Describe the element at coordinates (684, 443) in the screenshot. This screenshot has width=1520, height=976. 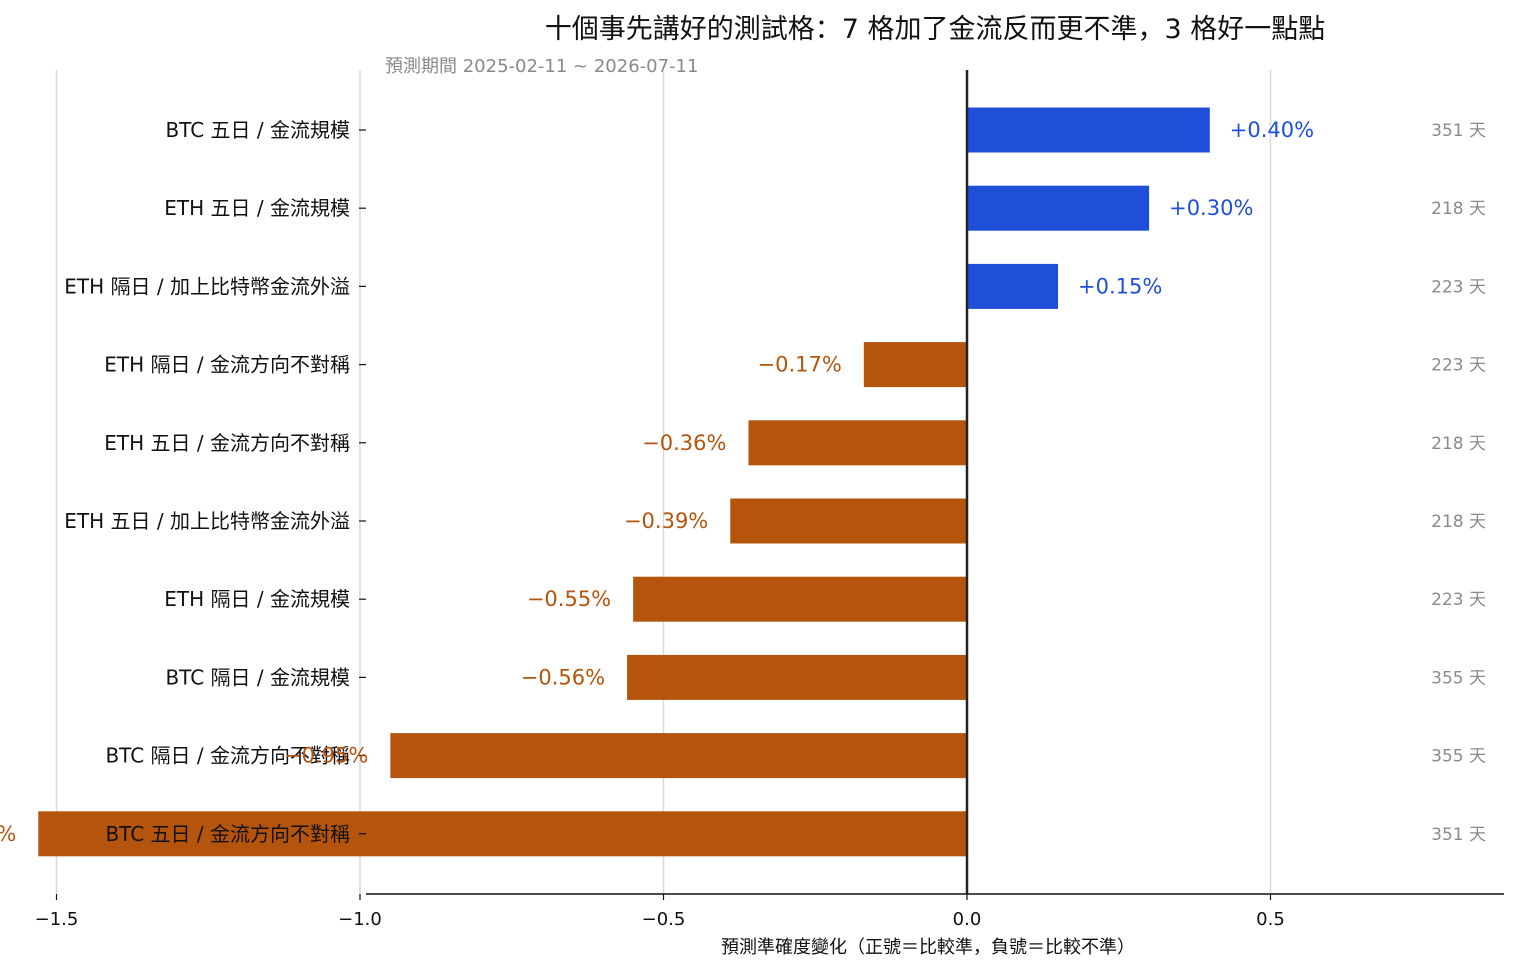
I see `data-label: −0.36%` at that location.